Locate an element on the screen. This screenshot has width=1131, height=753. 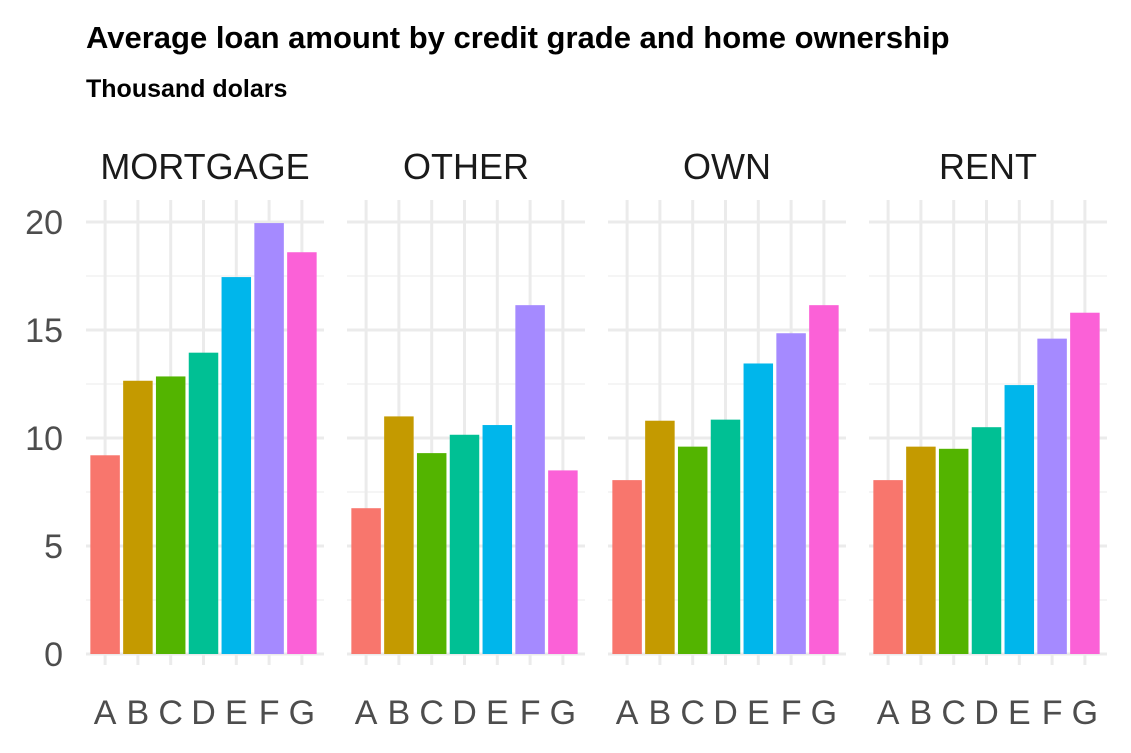
y-tick-label: 0 is located at coordinates (53, 655).